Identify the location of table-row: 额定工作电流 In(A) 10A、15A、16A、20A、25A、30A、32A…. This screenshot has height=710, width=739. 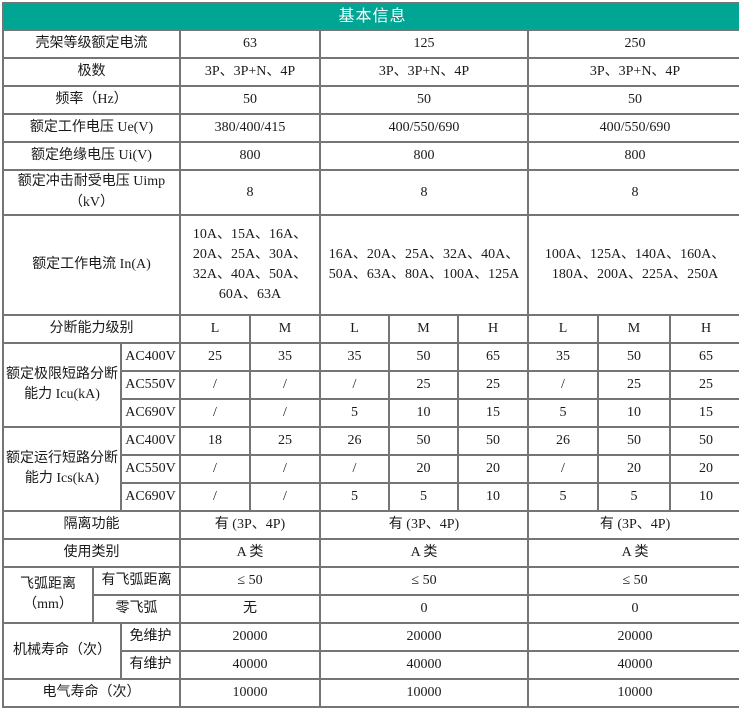
(370, 265).